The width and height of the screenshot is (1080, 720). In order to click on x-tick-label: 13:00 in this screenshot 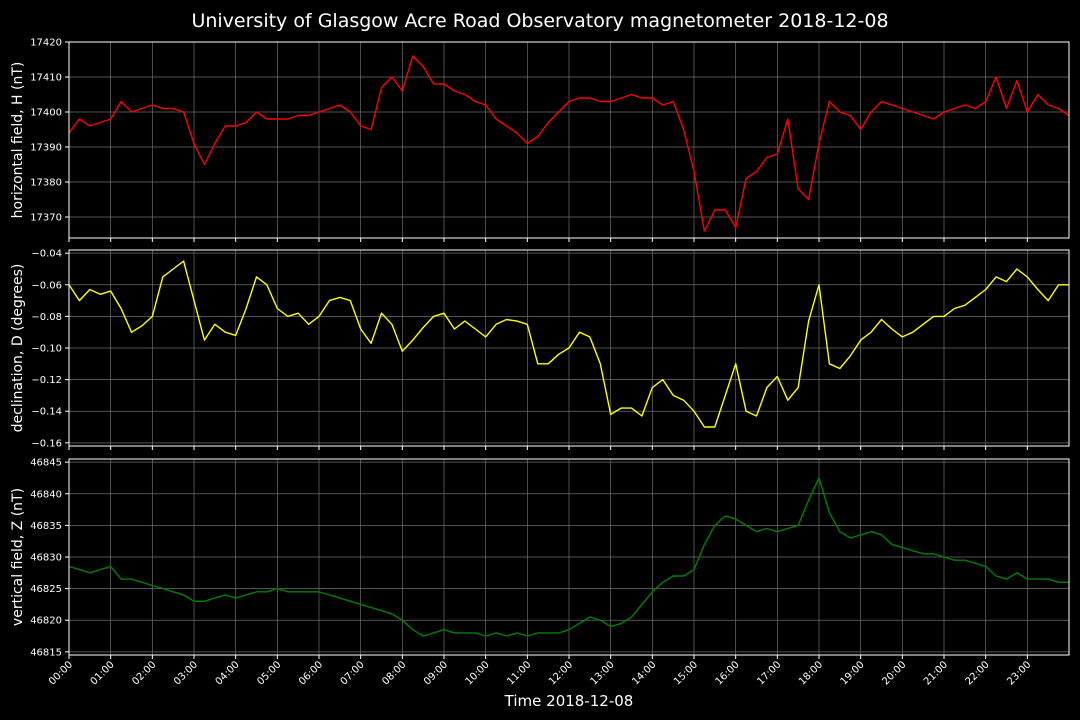, I will do `click(603, 673)`.